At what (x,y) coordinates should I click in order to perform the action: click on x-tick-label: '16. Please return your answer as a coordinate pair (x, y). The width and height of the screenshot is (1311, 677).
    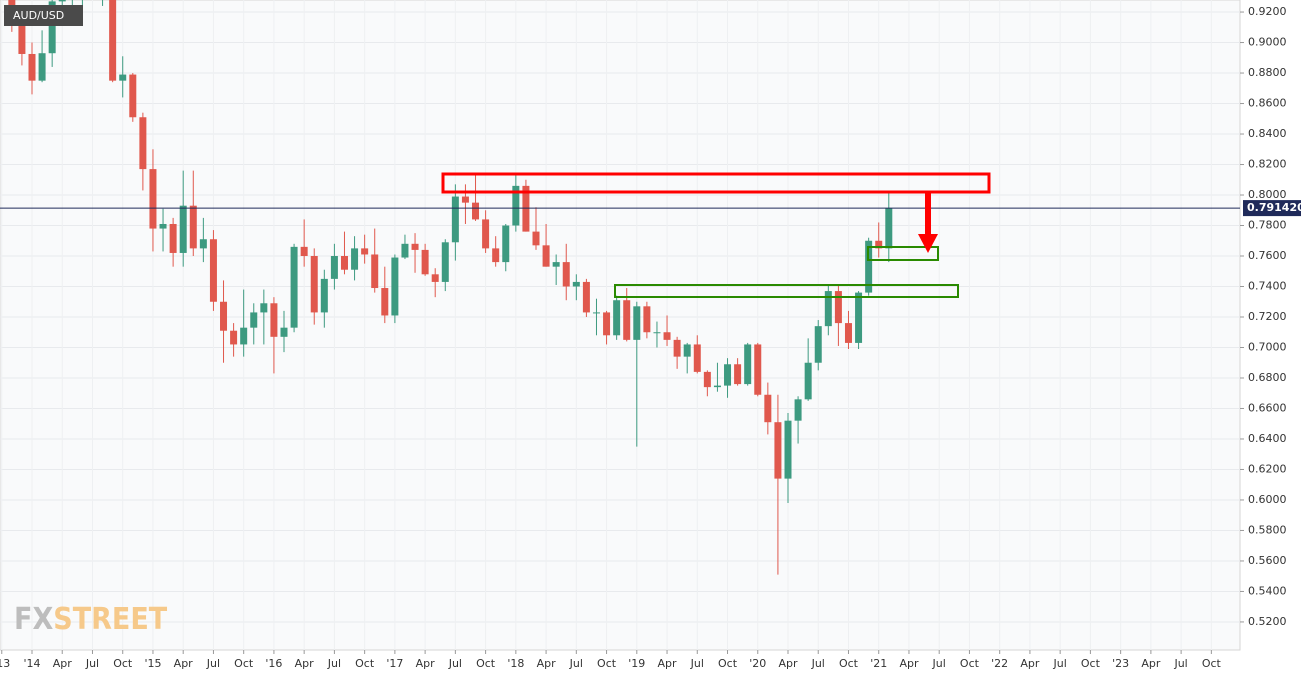
    Looking at the image, I should click on (273, 663).